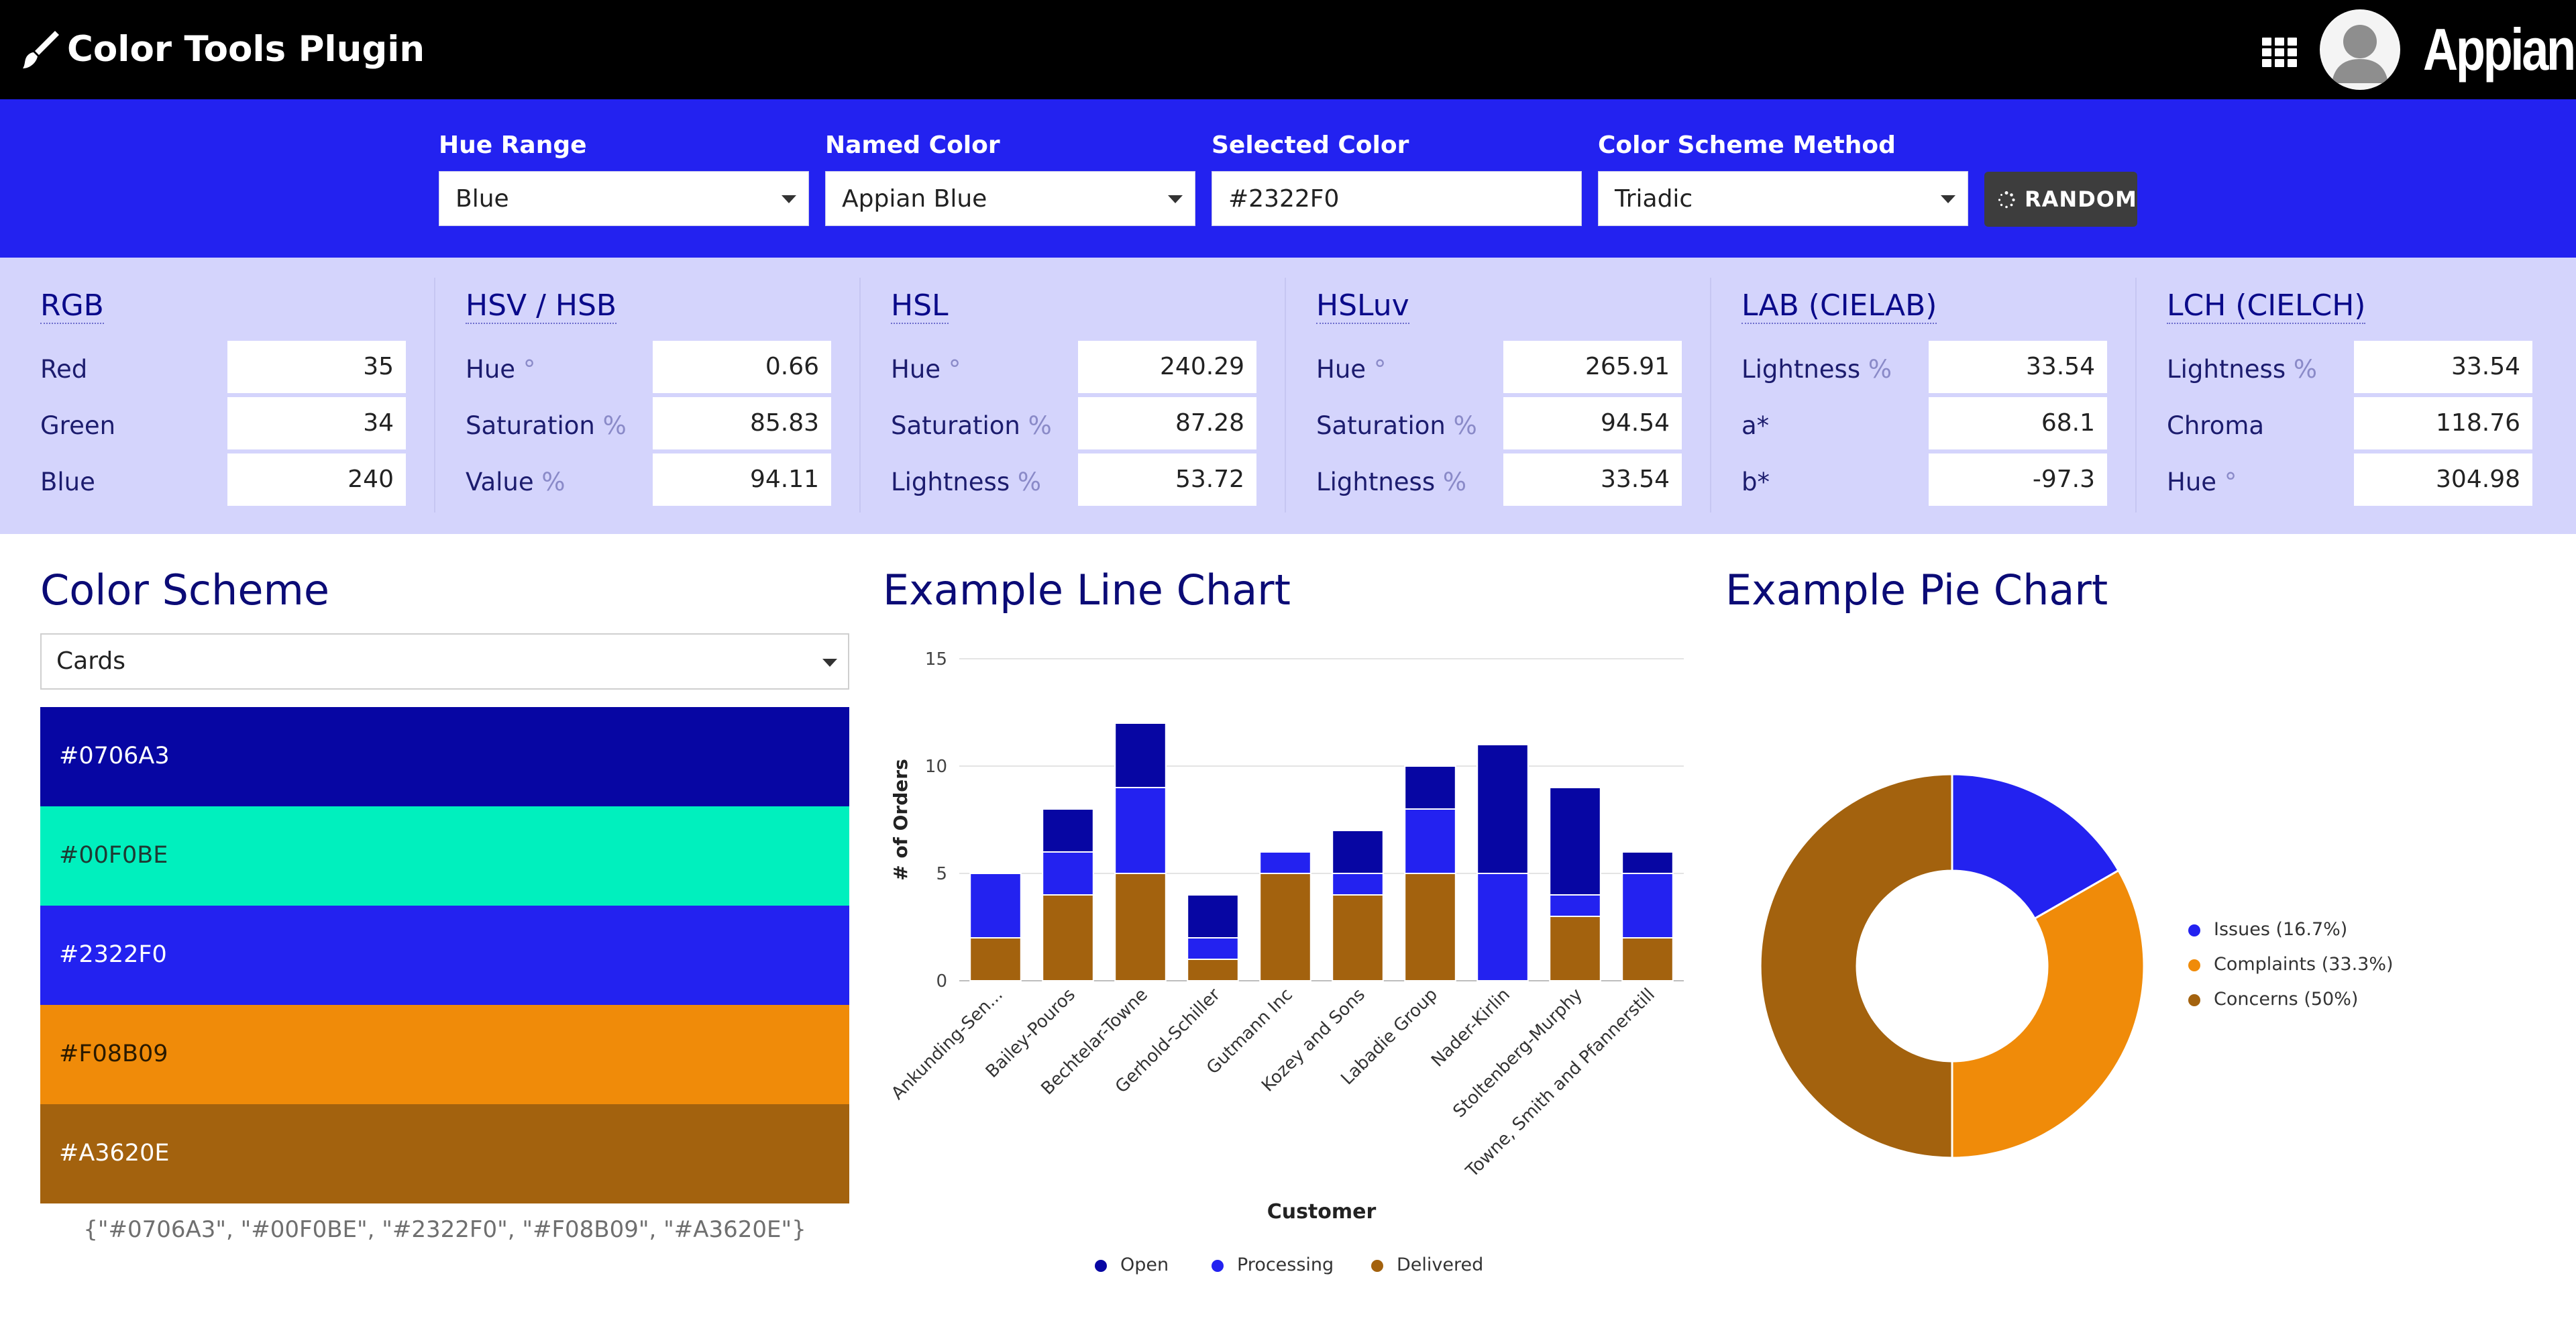 The width and height of the screenshot is (2576, 1341). What do you see at coordinates (1010, 198) in the screenshot?
I see `named-color-dropdown: Appian Blue` at bounding box center [1010, 198].